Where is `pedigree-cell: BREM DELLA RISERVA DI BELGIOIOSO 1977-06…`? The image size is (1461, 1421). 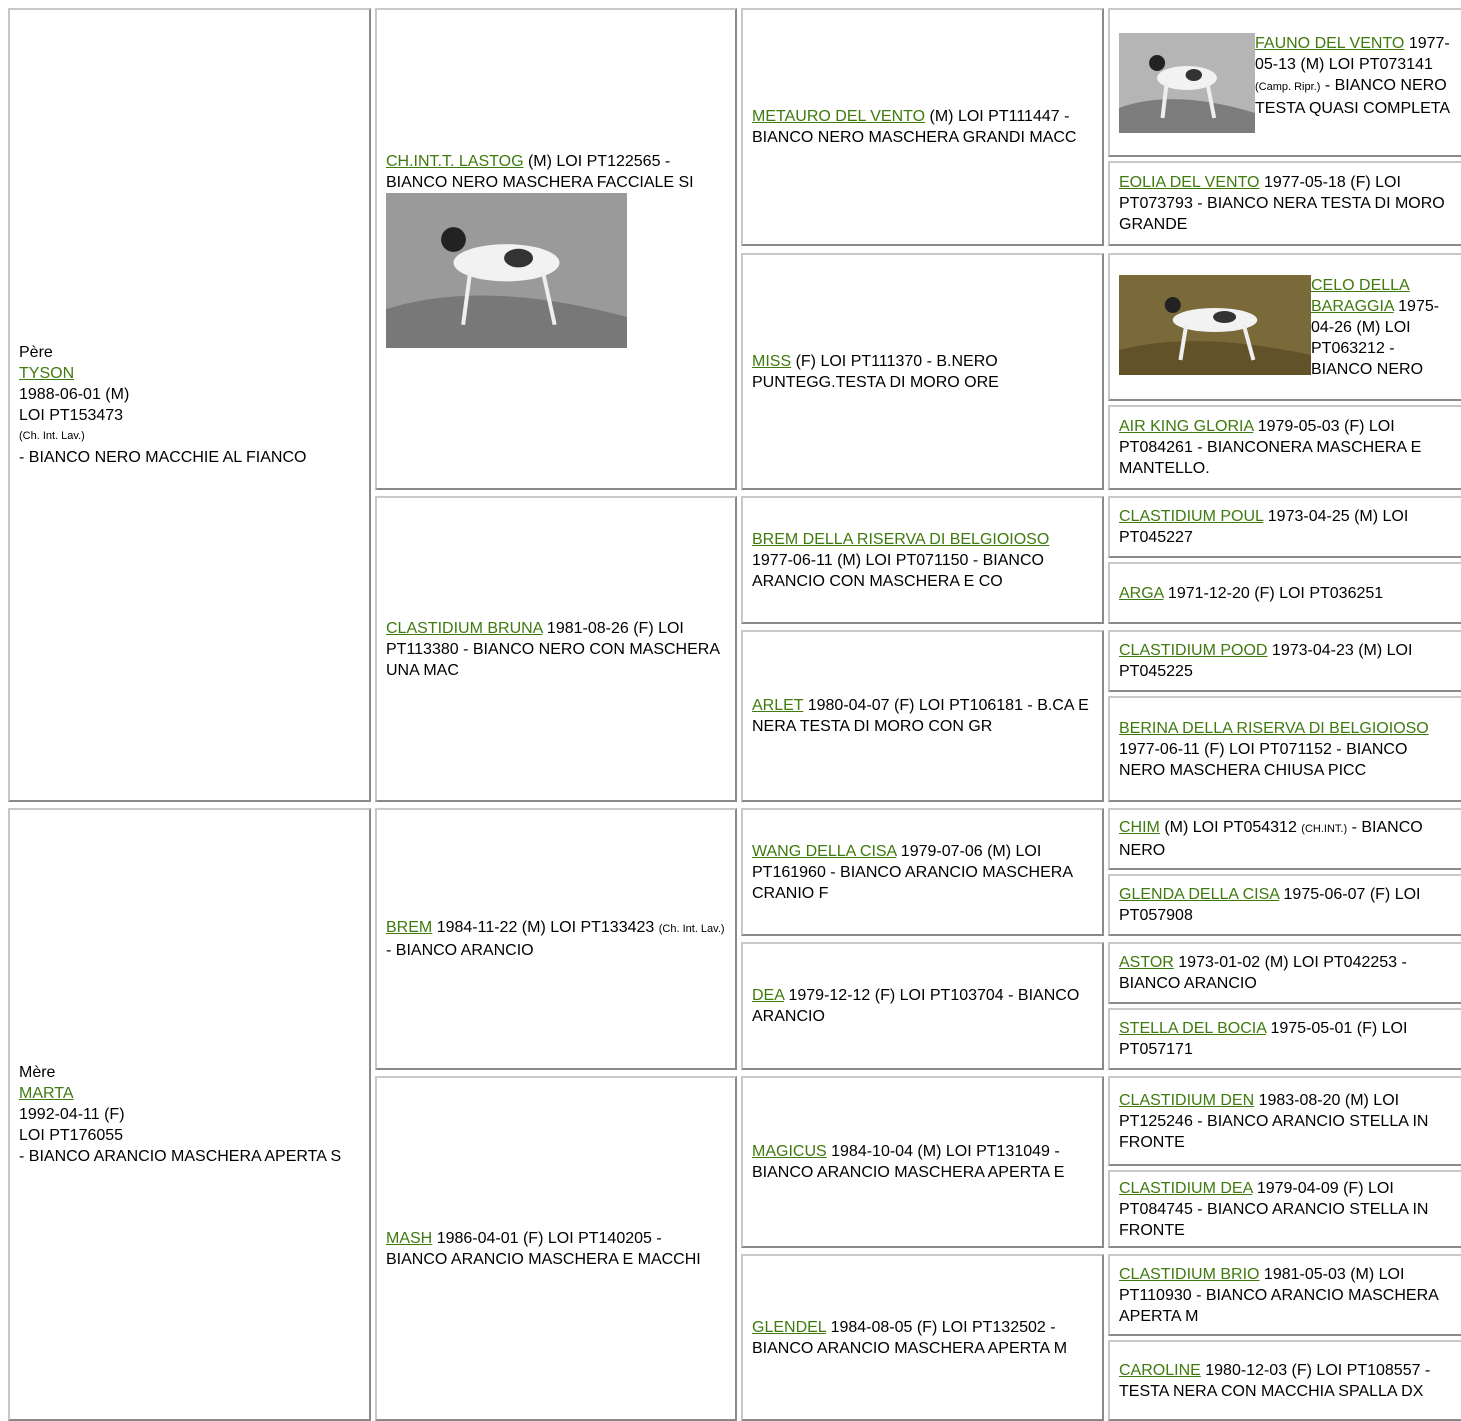
pedigree-cell: BREM DELLA RISERVA DI BELGIOIOSO 1977-06… is located at coordinates (922, 560).